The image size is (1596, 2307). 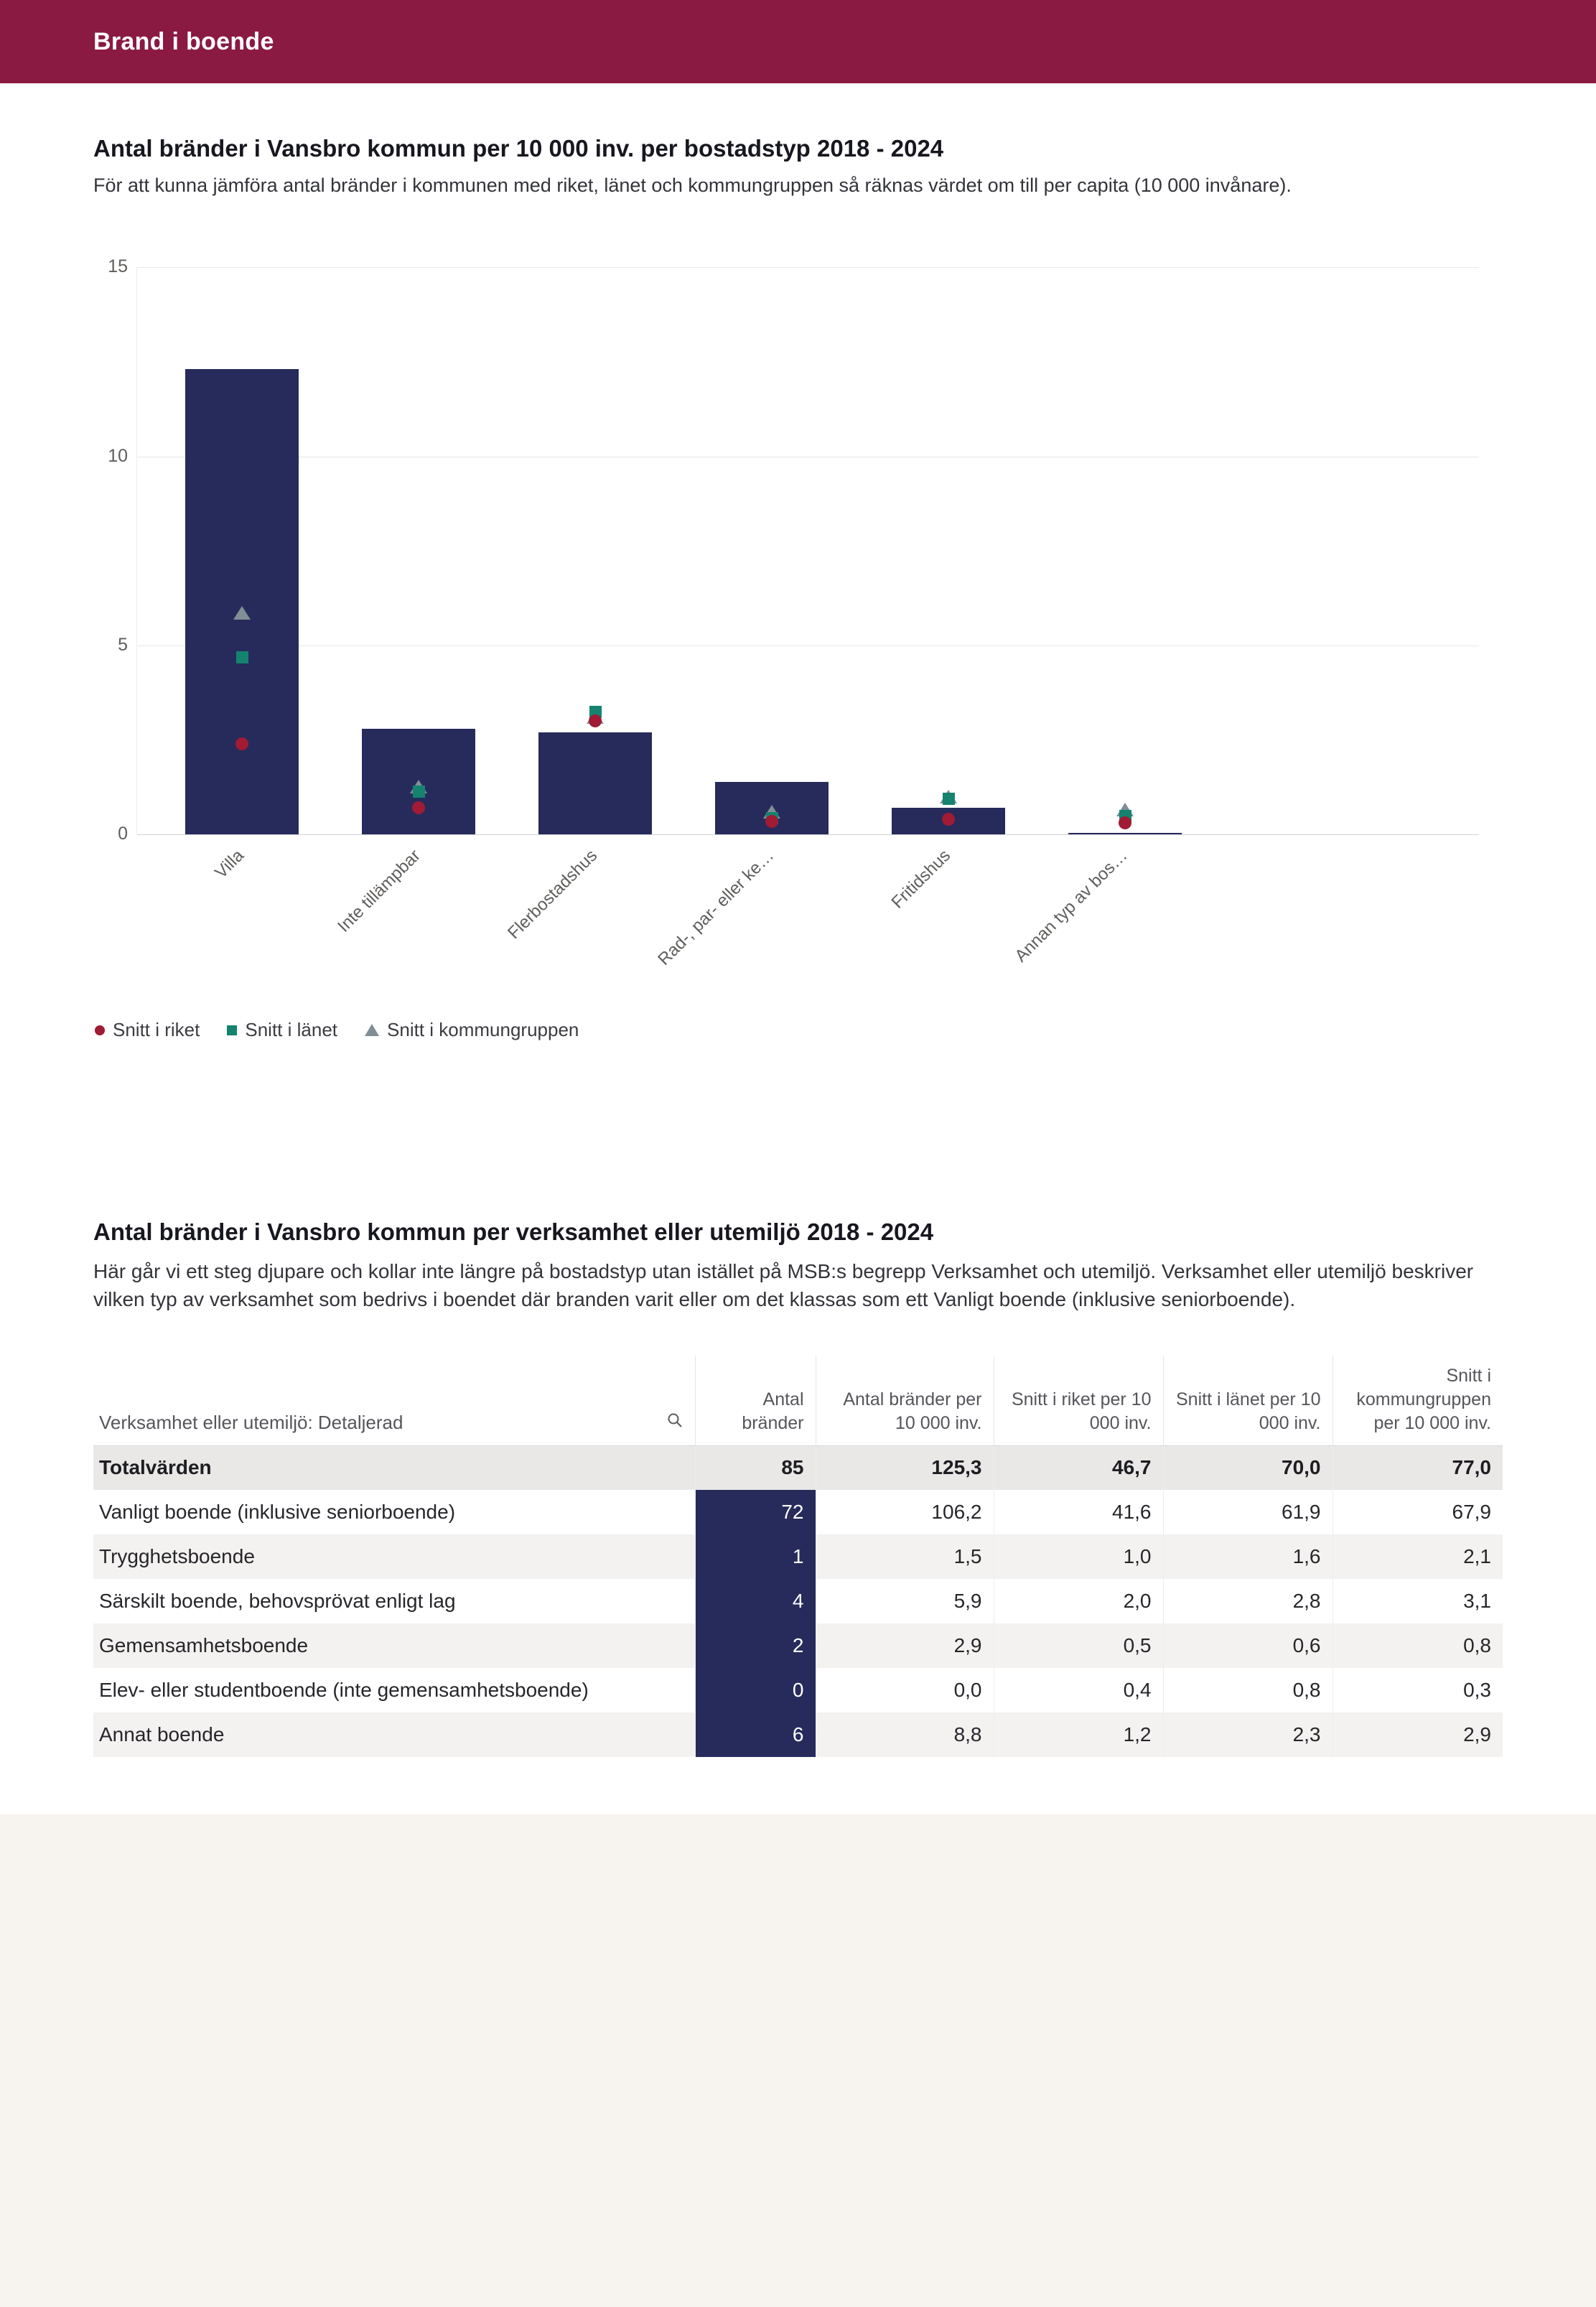 What do you see at coordinates (1247, 1646) in the screenshot?
I see `value-cell: 0,6` at bounding box center [1247, 1646].